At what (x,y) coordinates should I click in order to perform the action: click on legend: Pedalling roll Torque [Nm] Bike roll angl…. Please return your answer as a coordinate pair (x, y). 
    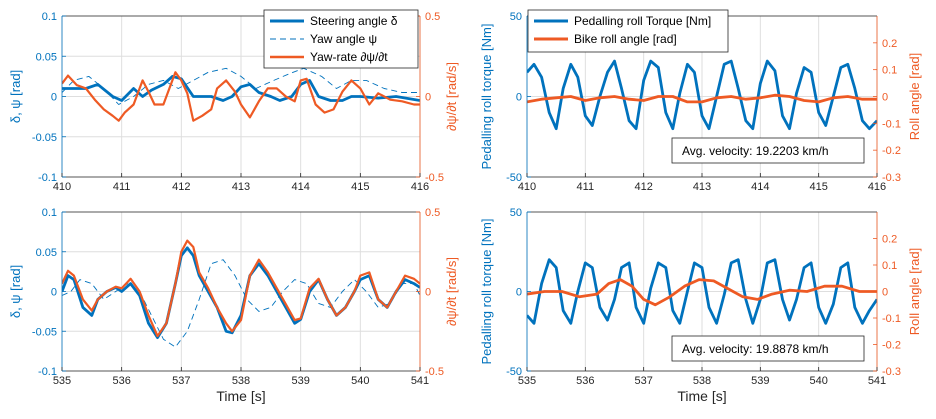
    Looking at the image, I should click on (628, 31).